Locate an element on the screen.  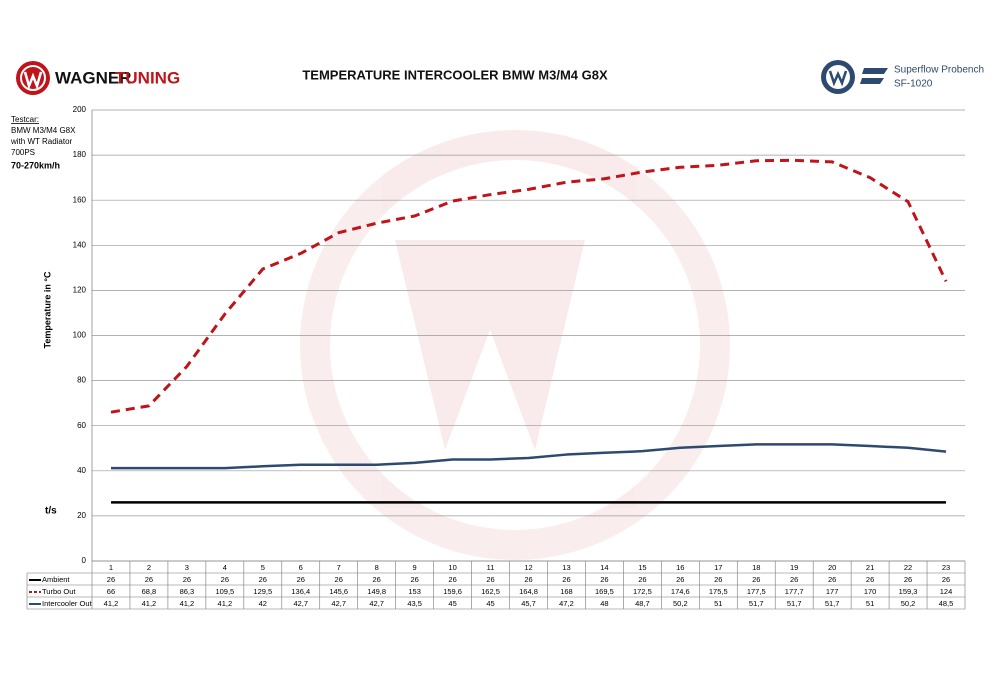
x-tick-label: 13 is located at coordinates (566, 567).